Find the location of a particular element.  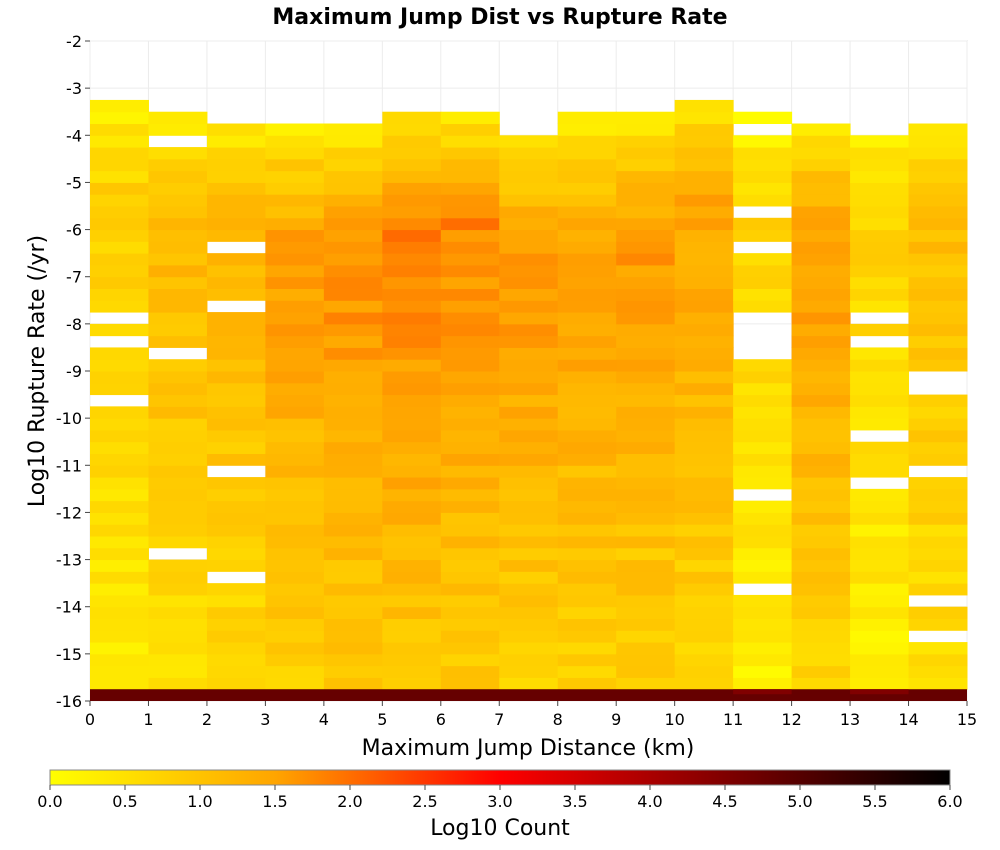

colorbar-tick-label: 4.0 is located at coordinates (649, 801).